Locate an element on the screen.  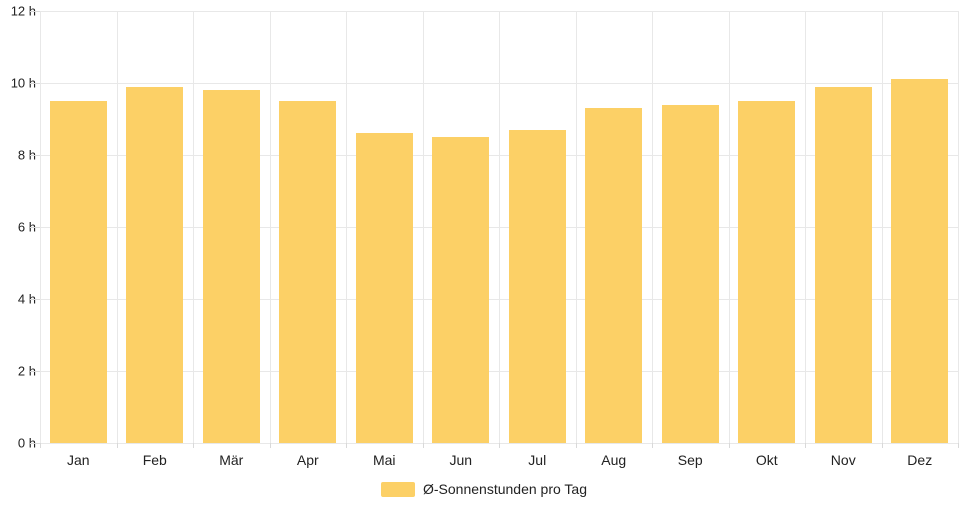
y-tick-label: 4 h is located at coordinates (26, 299).